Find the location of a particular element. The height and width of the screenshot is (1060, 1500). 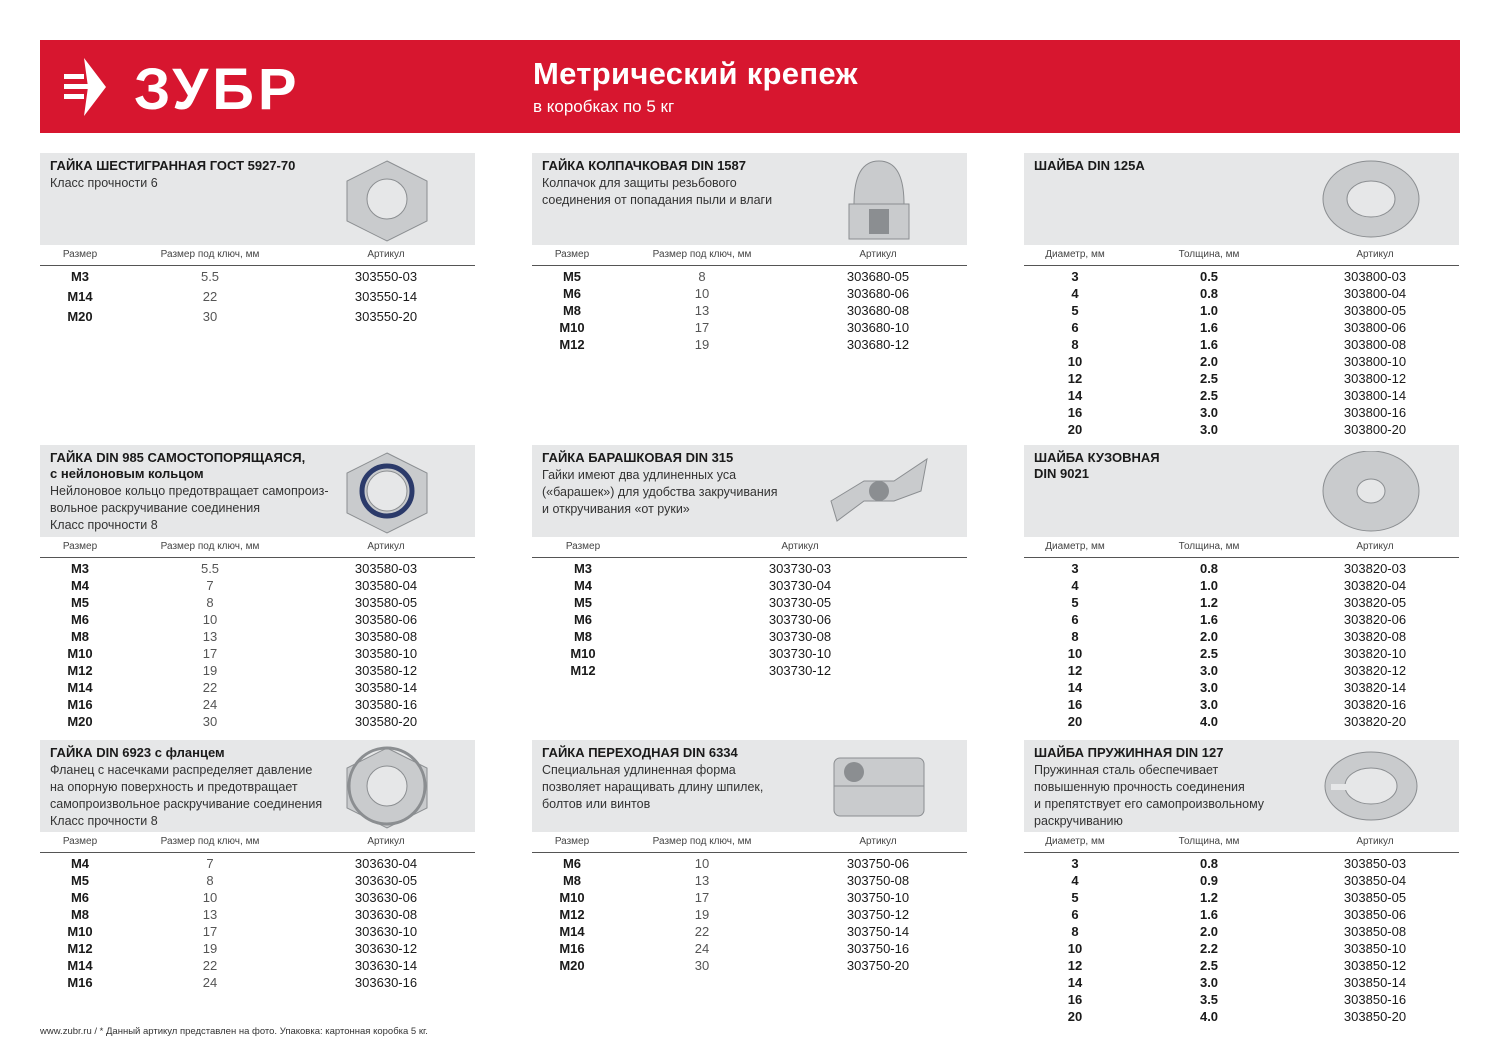

cell-article: 303730-12 is located at coordinates (800, 670).